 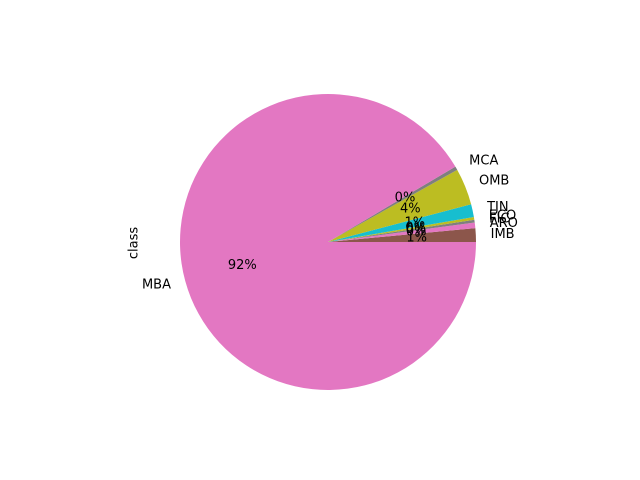 What do you see at coordinates (499, 219) in the screenshot?
I see `slice-label-fic: FIC` at bounding box center [499, 219].